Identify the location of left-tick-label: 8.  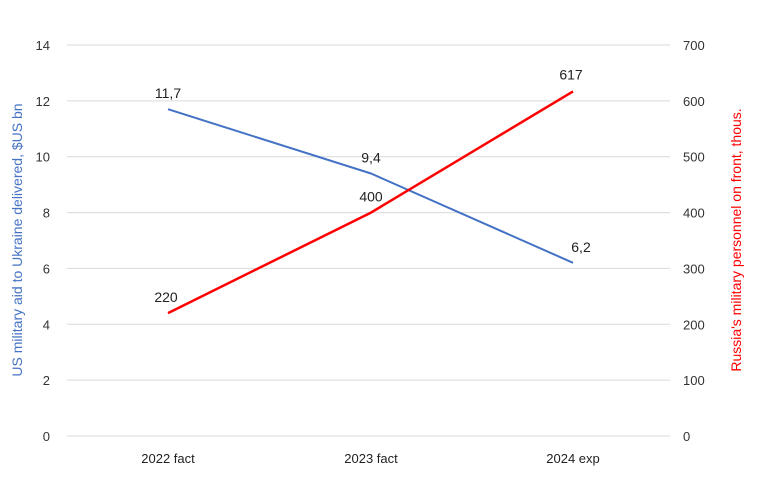
(46, 213).